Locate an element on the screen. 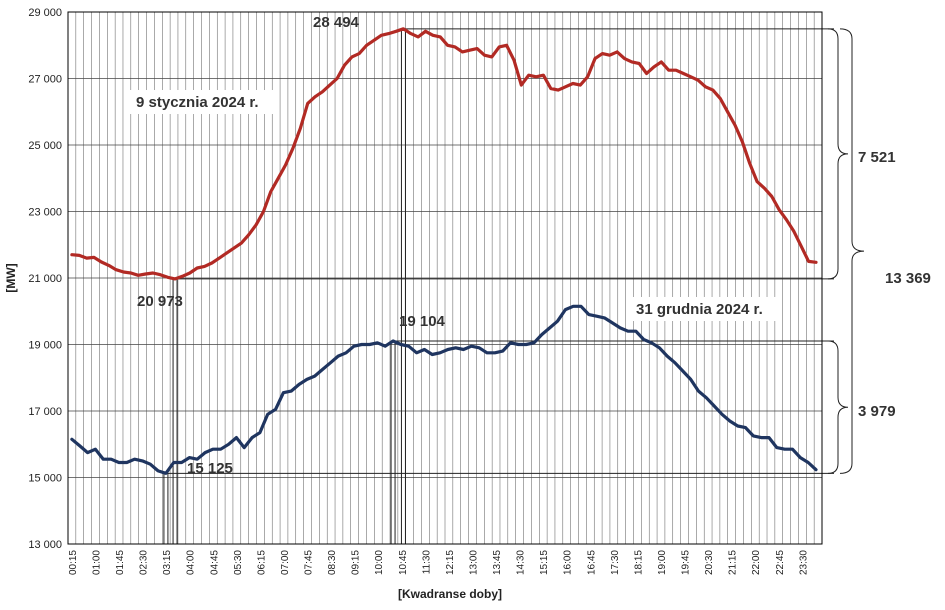 This screenshot has width=945, height=610. y-axis-title: [MW] is located at coordinates (11, 277).